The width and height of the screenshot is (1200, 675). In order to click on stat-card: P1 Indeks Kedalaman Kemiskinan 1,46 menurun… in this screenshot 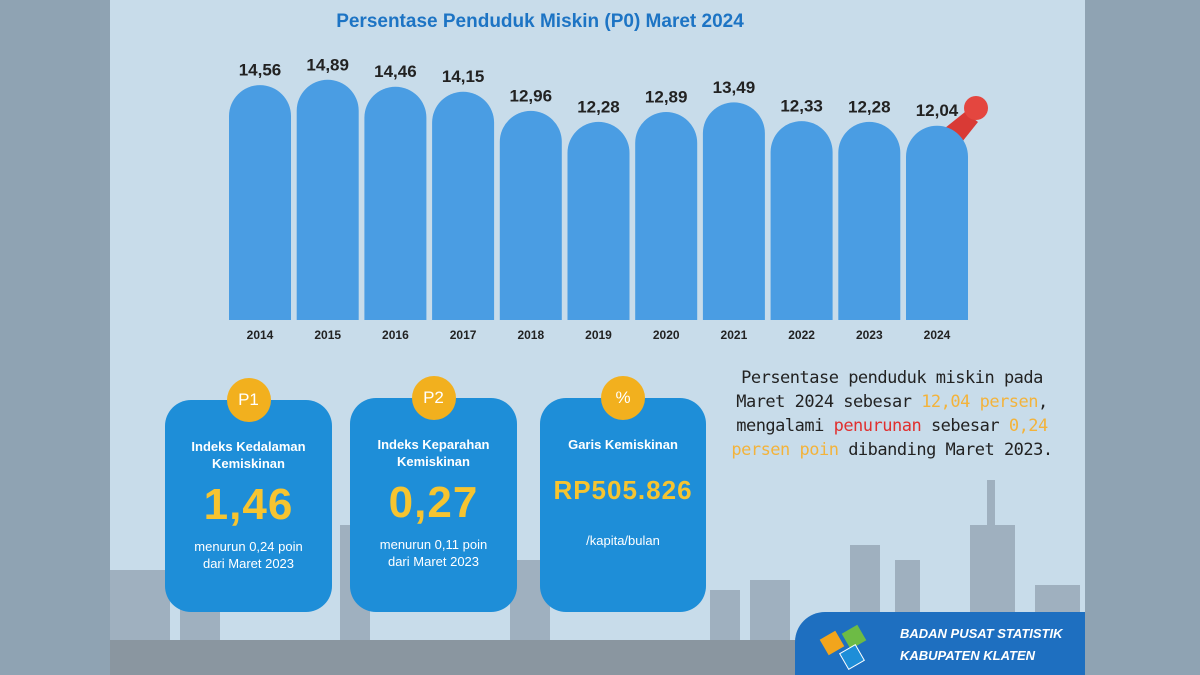, I will do `click(248, 495)`.